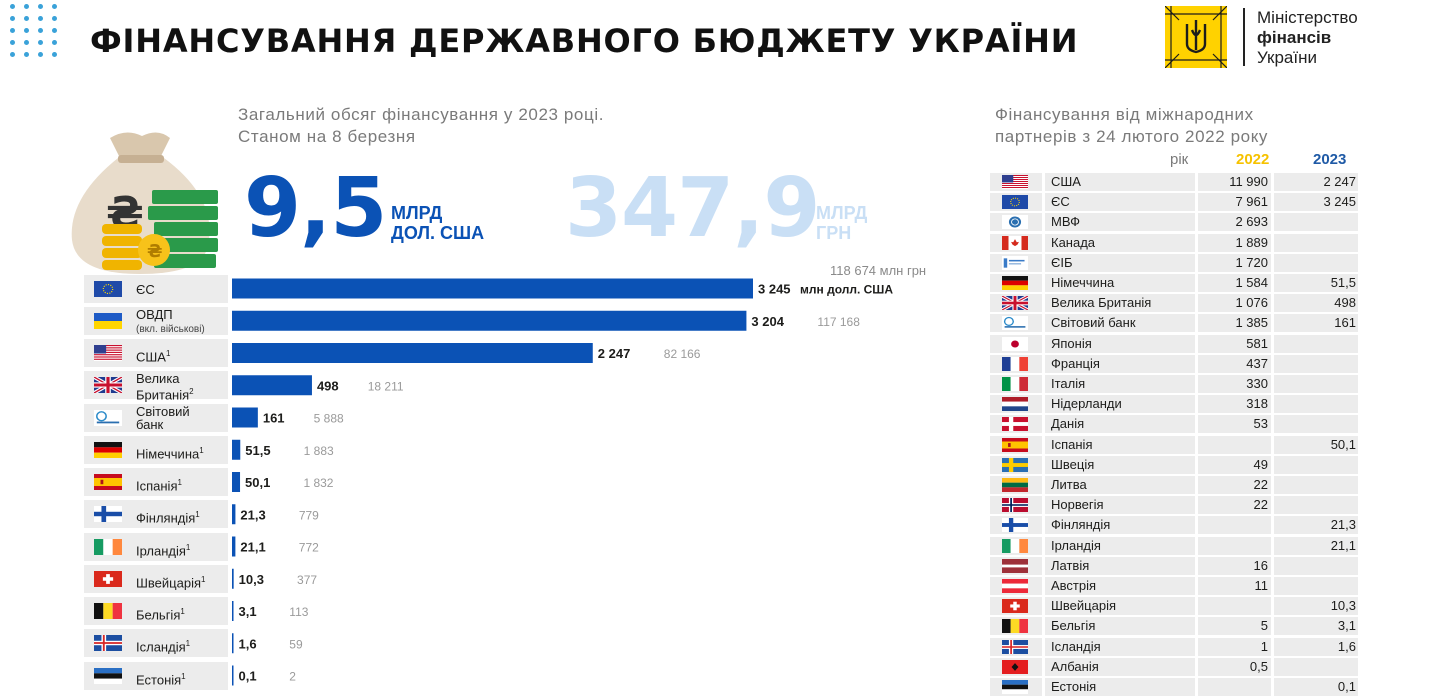  I want to click on partner-name: Велика Британія, so click(1101, 303).